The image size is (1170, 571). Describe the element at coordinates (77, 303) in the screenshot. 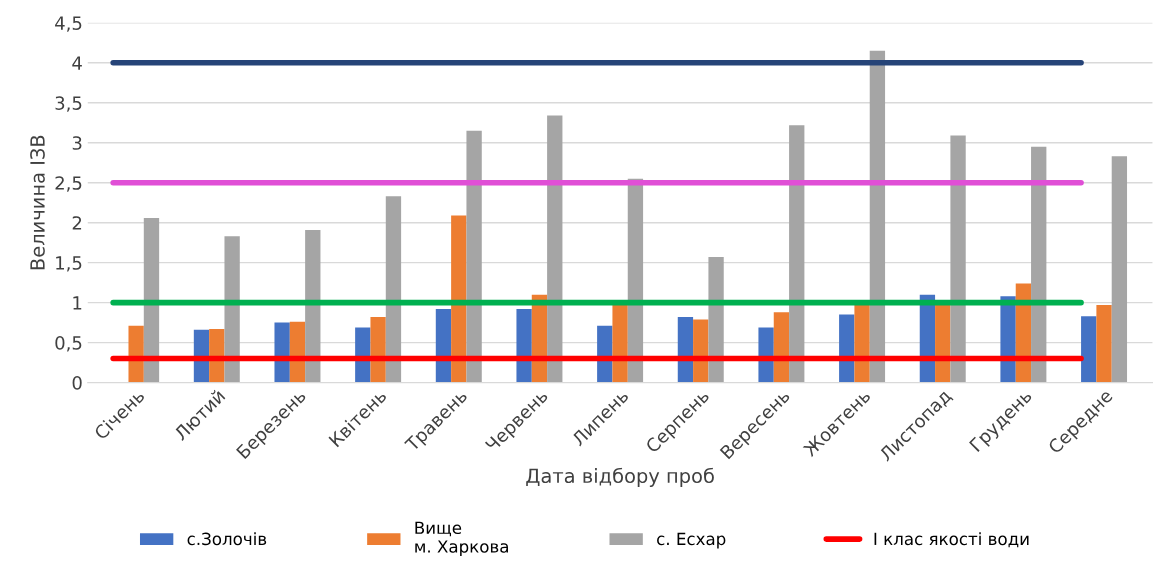

I see `y-tick-label: 1` at that location.